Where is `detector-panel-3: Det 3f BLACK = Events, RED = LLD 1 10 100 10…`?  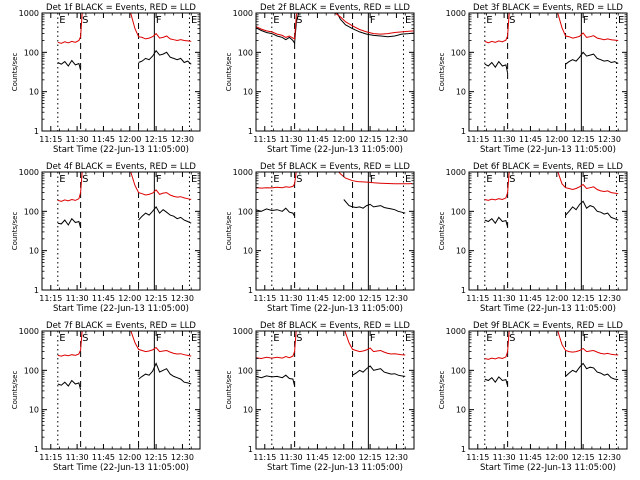
detector-panel-3: Det 3f BLACK = Events, RED = LLD 1 10 100 10… is located at coordinates (533, 79).